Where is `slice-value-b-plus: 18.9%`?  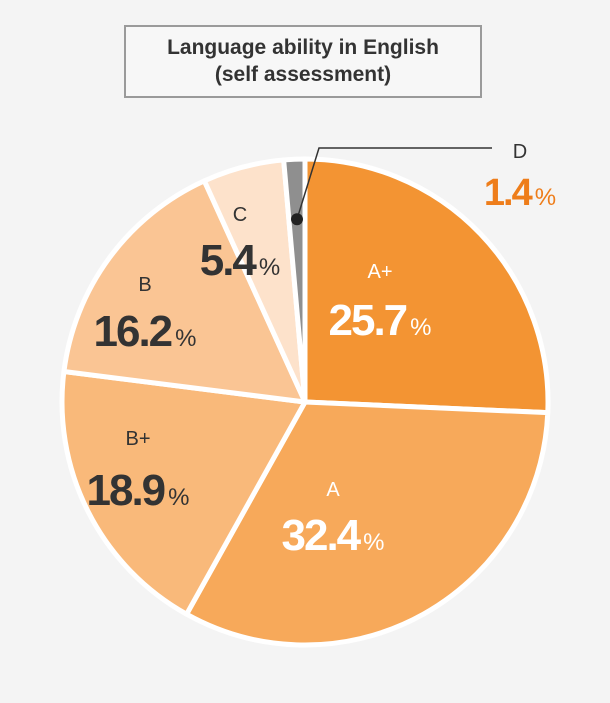 slice-value-b-plus: 18.9% is located at coordinates (138, 490).